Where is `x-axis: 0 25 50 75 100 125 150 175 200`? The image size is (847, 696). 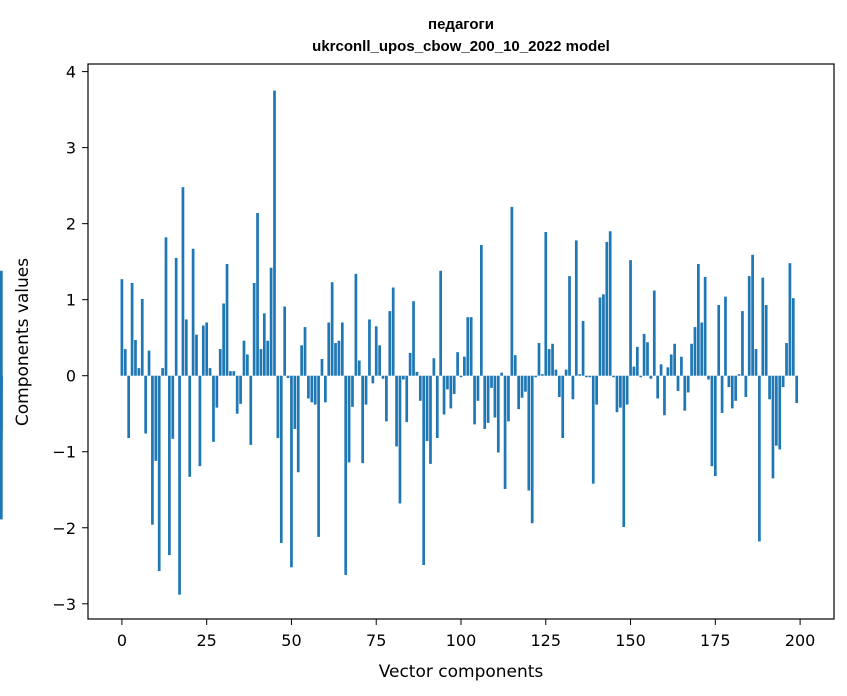 x-axis: 0 25 50 75 100 125 150 175 200 is located at coordinates (466, 634).